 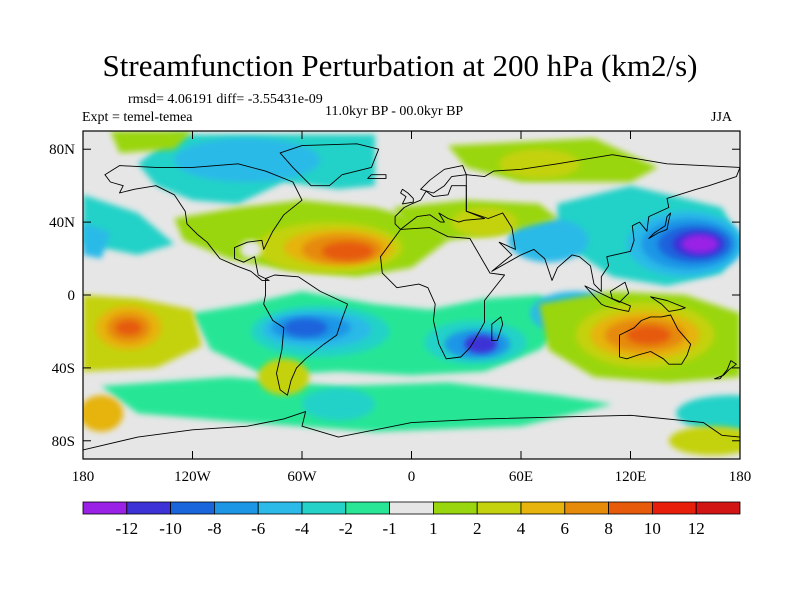 What do you see at coordinates (250, 249) in the screenshot?
I see `region-gulf-hole` at bounding box center [250, 249].